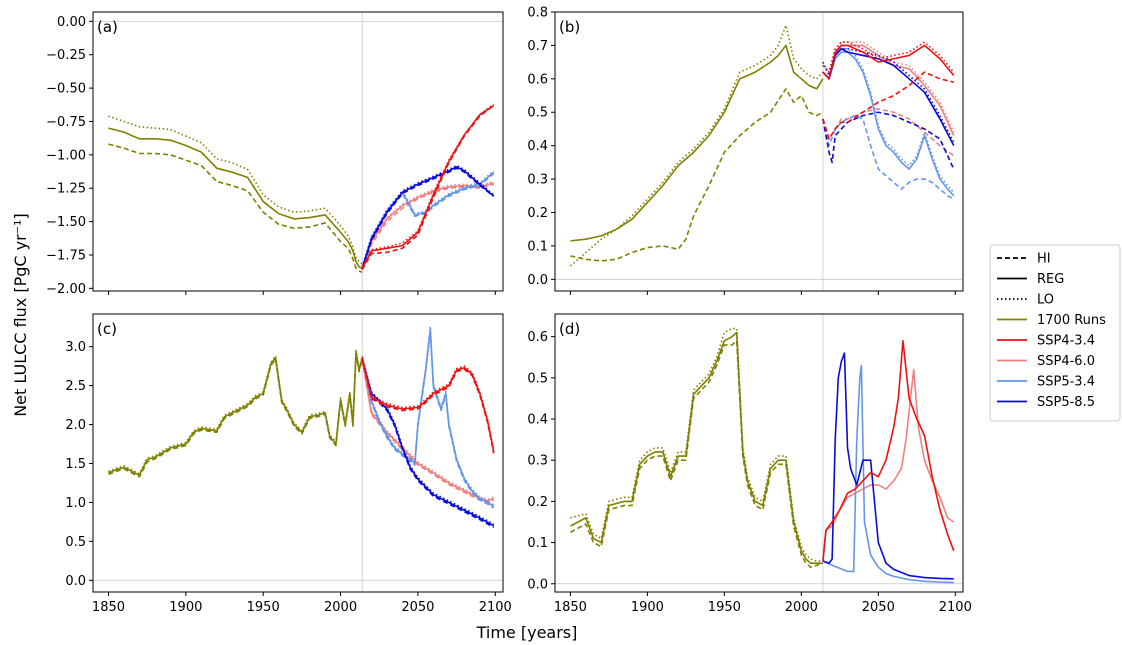  What do you see at coordinates (1066, 402) in the screenshot?
I see `legend-label: SSP5-8.5` at bounding box center [1066, 402].